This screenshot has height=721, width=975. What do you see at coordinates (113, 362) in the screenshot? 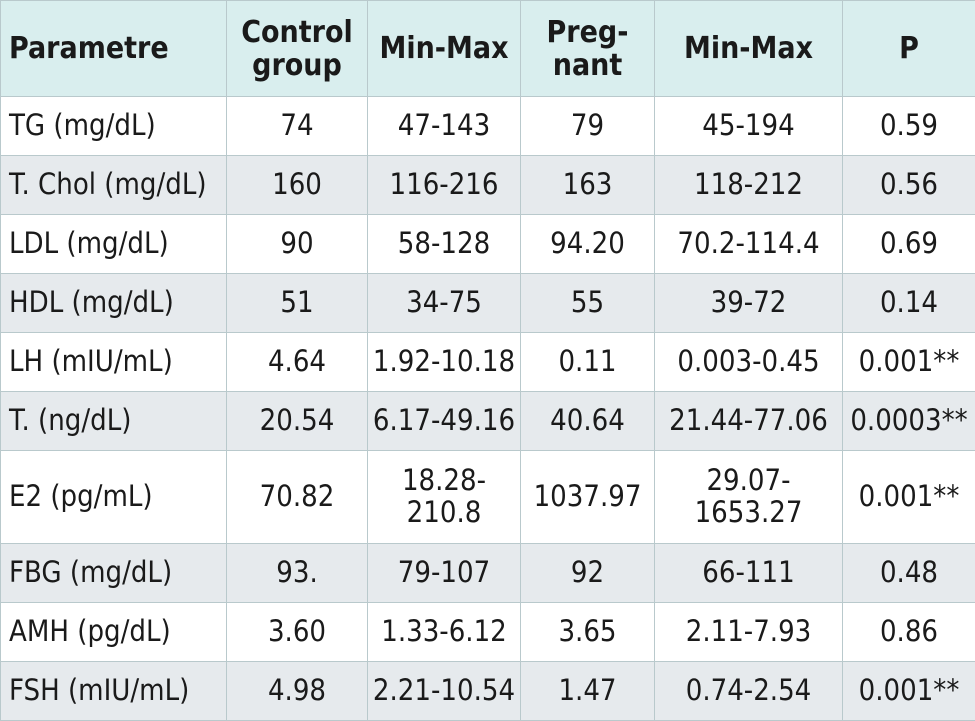
I see `cell-parameter: LH (mIU/mL)` at bounding box center [113, 362].